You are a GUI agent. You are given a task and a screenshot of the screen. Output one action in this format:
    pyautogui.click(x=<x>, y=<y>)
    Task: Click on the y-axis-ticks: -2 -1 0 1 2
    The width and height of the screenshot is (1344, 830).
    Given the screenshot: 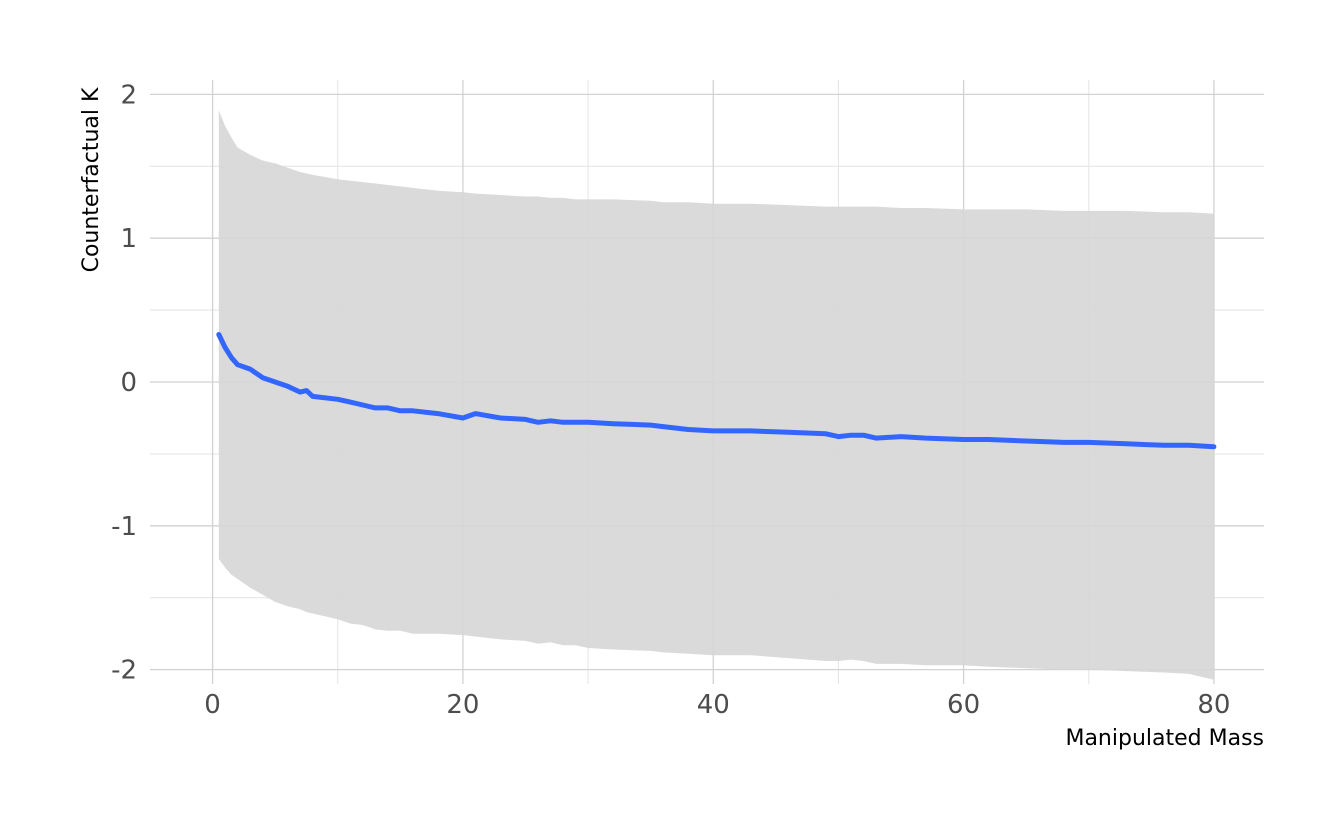 What is the action you would take?
    pyautogui.click(x=124, y=382)
    